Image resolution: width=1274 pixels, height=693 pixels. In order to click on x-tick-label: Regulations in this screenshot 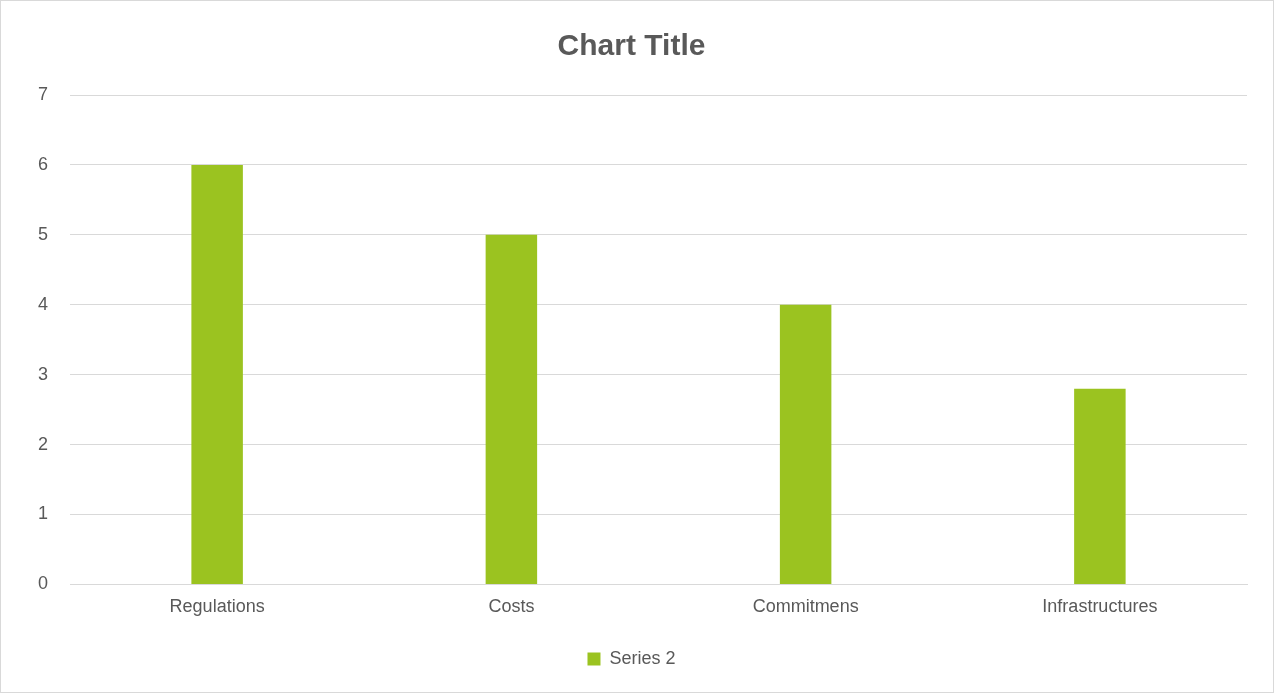, I will do `click(217, 606)`.